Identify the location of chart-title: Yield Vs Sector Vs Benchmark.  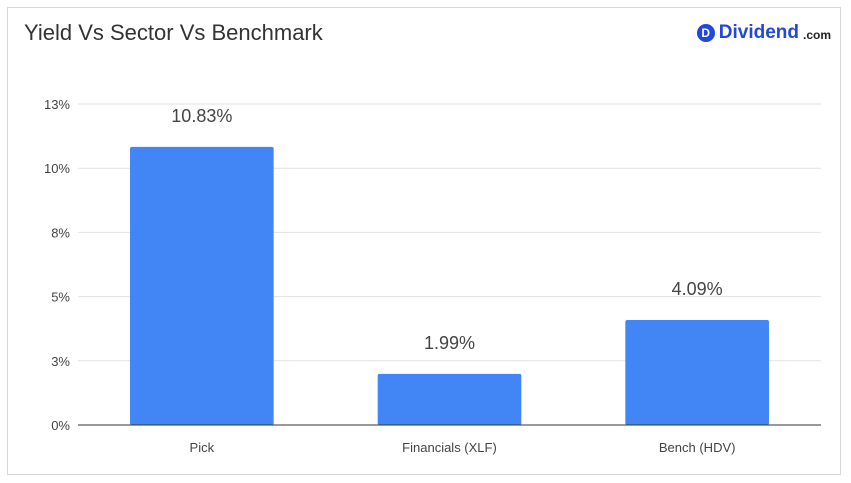
(173, 32).